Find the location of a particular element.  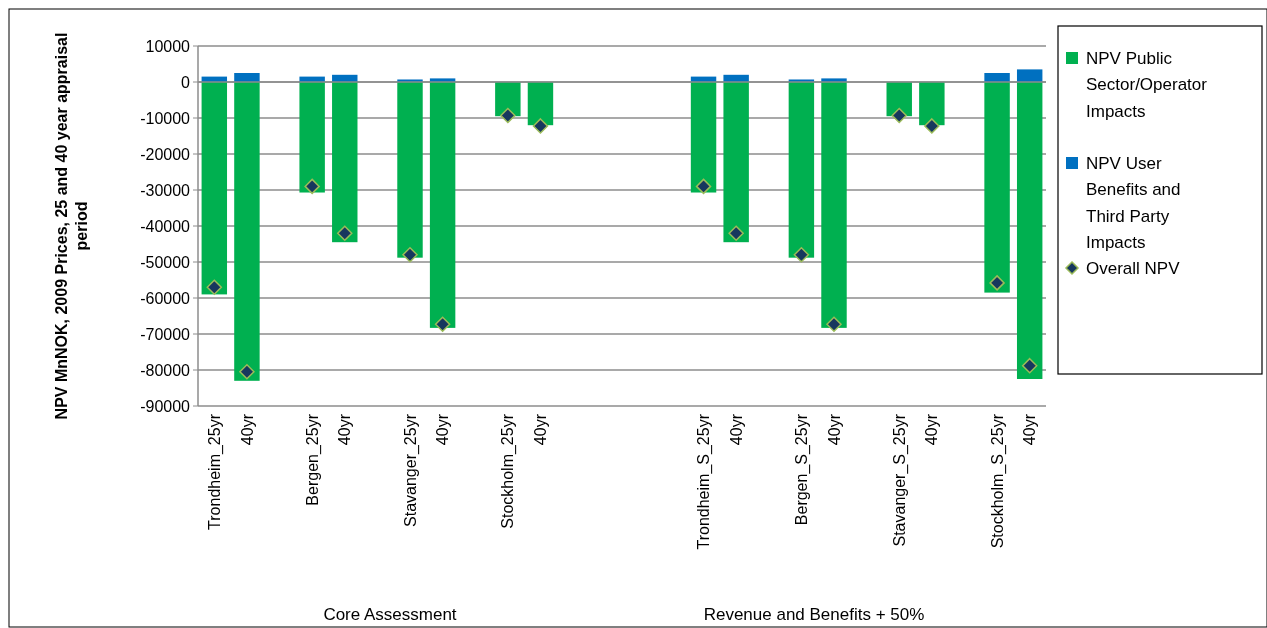

x-tick-label: Stavanger_S_25yr is located at coordinates (899, 480).